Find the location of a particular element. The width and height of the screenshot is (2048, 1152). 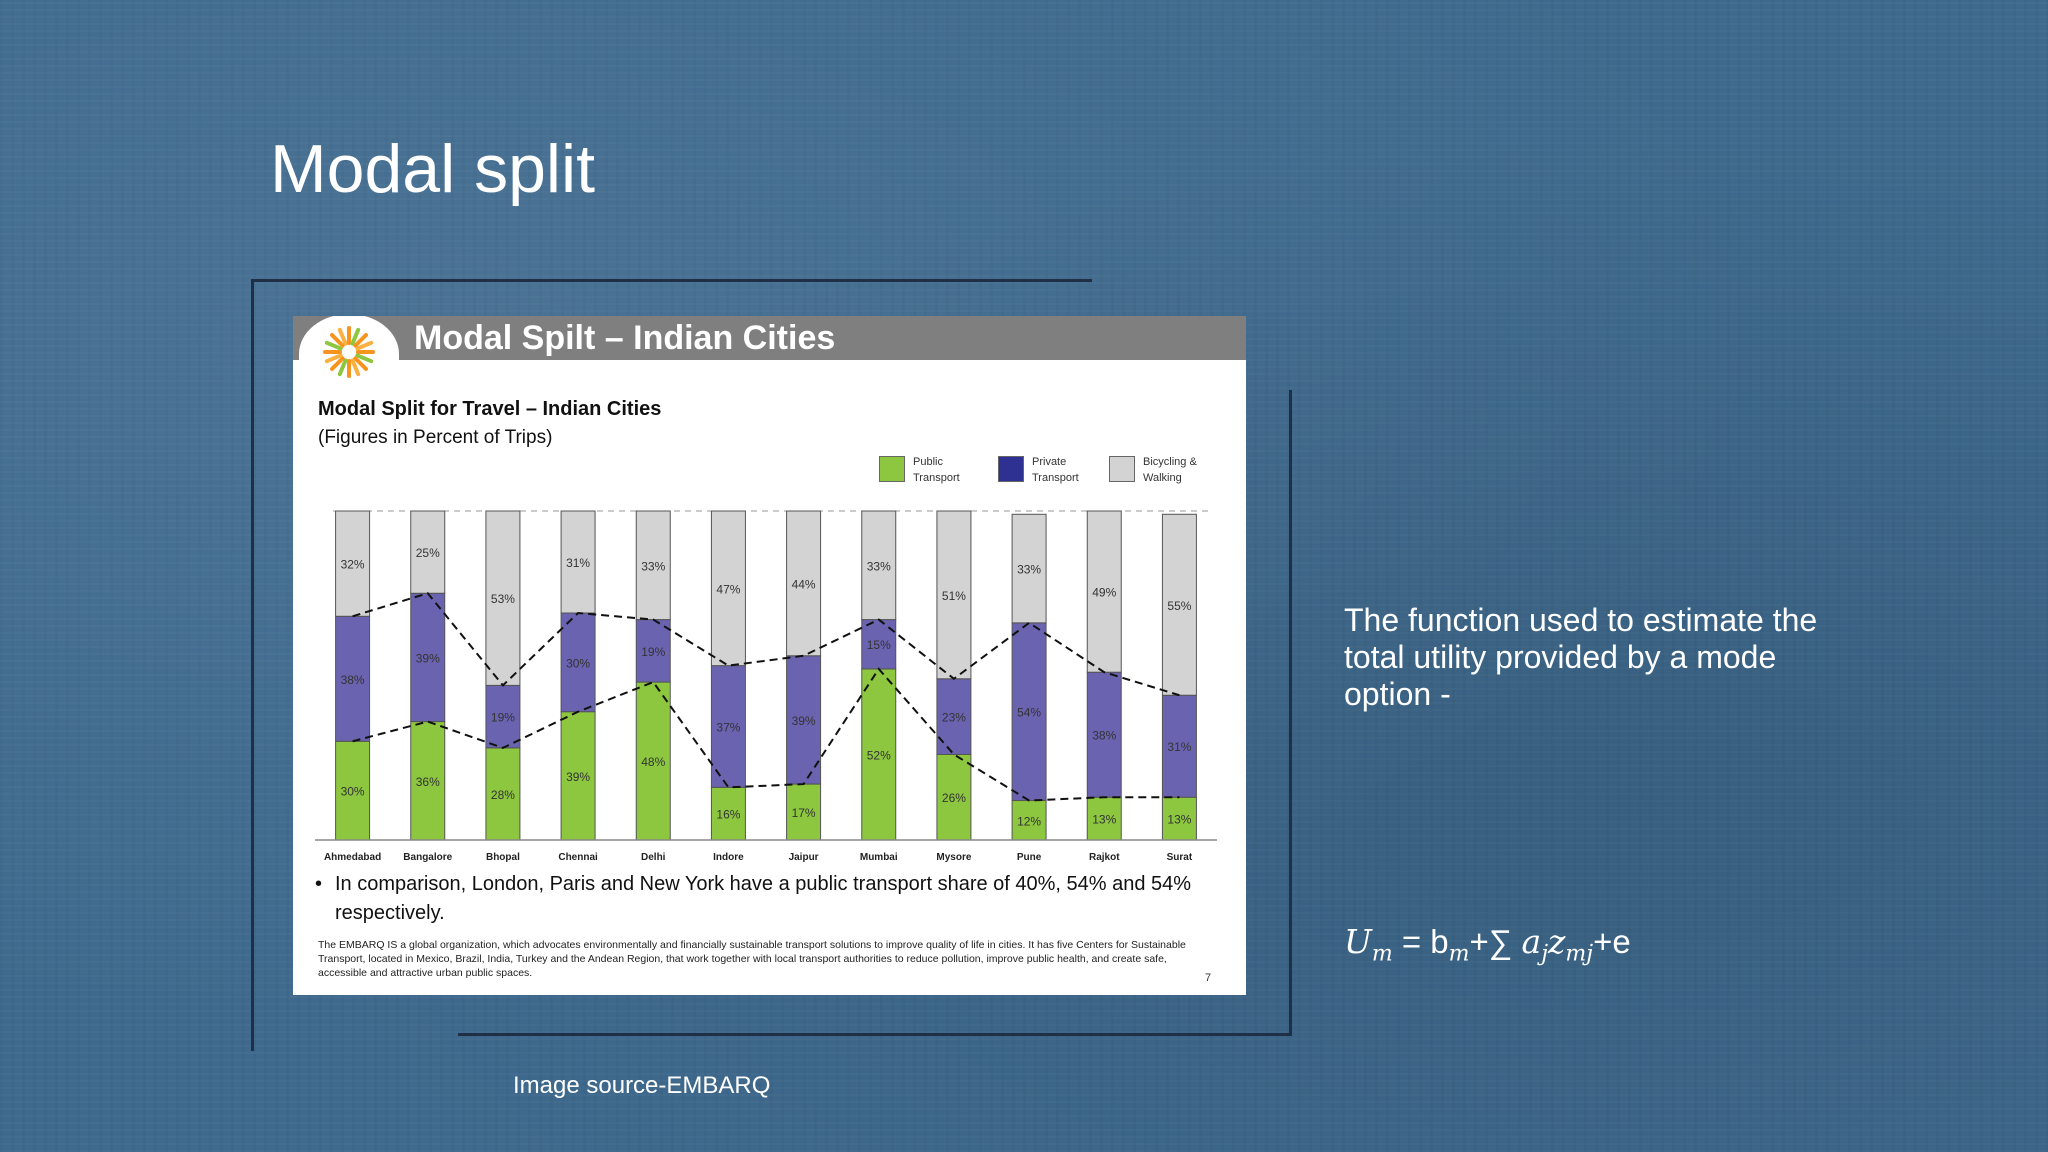

embedded-header-title: Modal Spilt – Indian Cities is located at coordinates (625, 338).